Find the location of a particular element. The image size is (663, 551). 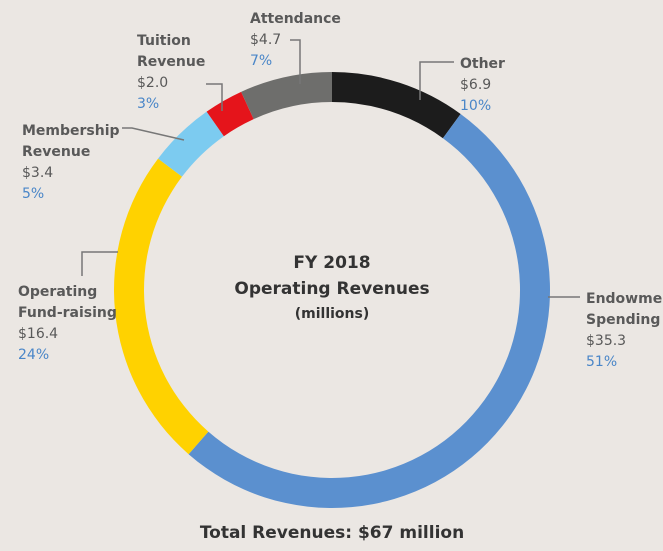

percent-label: 24% is located at coordinates (33, 355).